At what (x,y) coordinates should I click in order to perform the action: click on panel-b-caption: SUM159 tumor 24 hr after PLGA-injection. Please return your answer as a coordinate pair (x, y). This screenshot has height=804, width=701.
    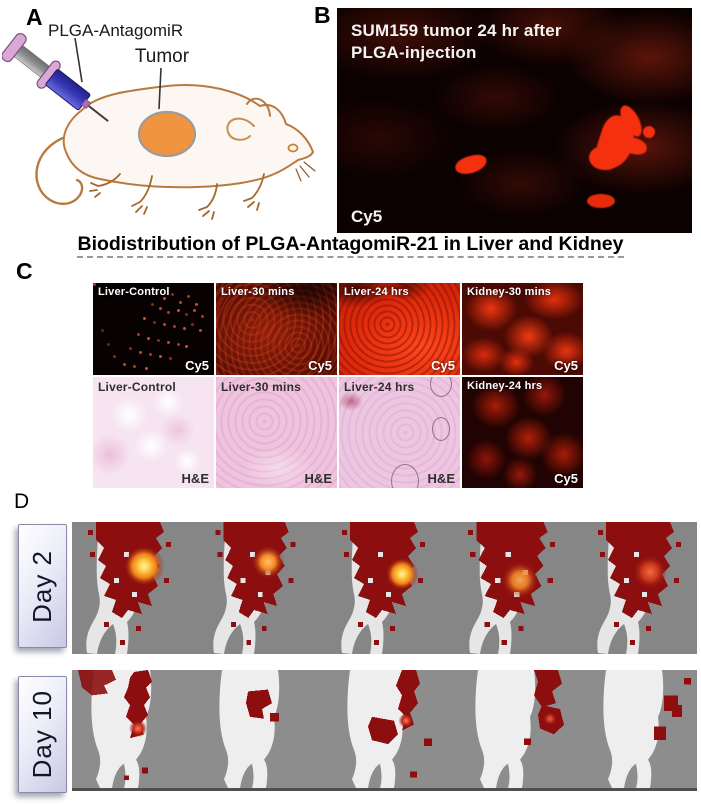
    Looking at the image, I should click on (456, 42).